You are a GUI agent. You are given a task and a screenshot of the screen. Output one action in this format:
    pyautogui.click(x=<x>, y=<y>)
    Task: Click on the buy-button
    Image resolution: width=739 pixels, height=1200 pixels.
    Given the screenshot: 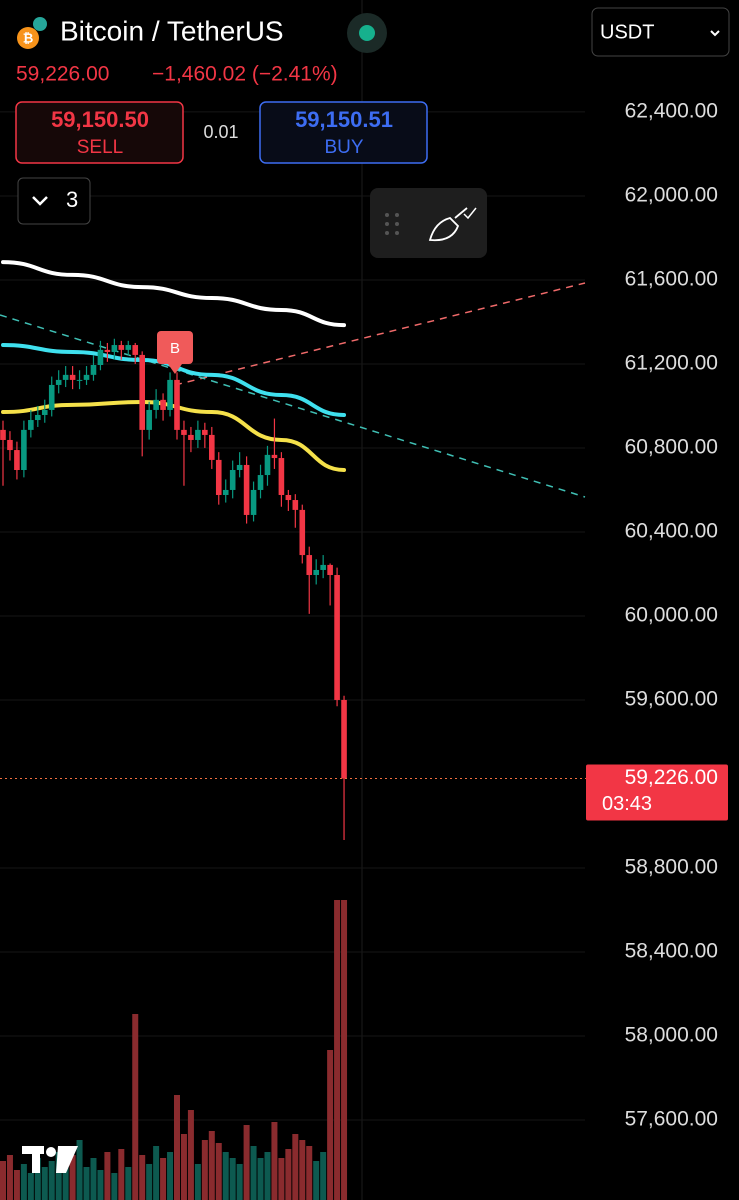 What is the action you would take?
    pyautogui.click(x=343, y=132)
    